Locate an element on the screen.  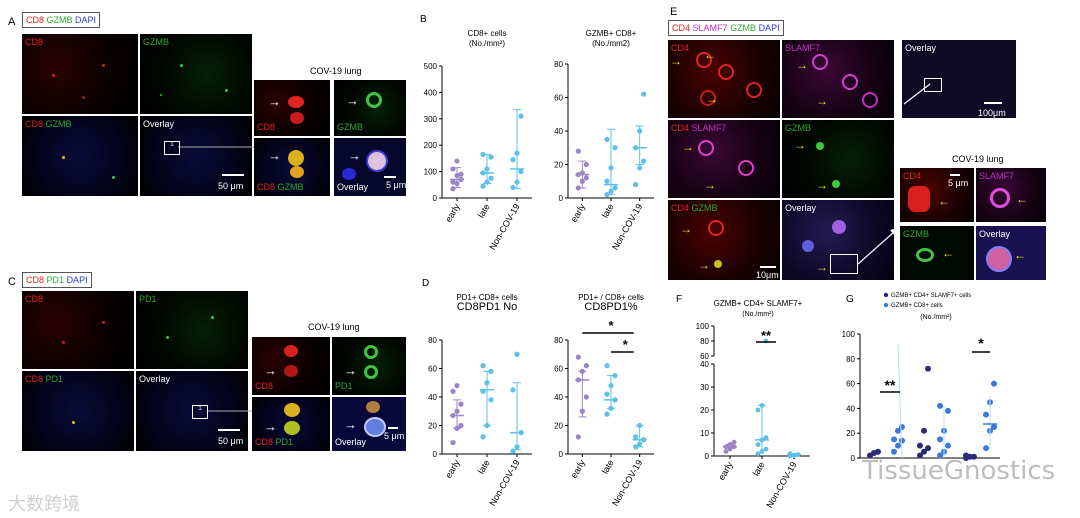
tile-label: CD4 is located at coordinates (680, 48).